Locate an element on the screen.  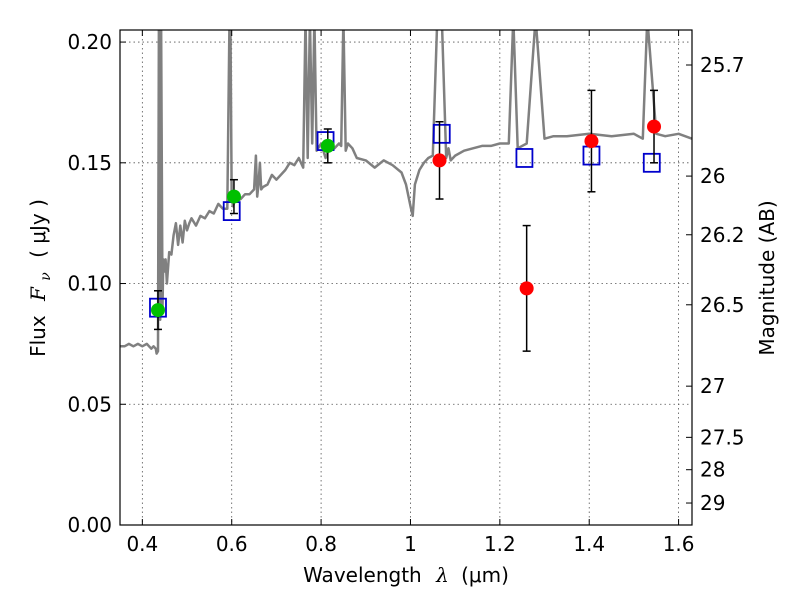
y-axis-label-text: Flux is located at coordinates (38, 336).